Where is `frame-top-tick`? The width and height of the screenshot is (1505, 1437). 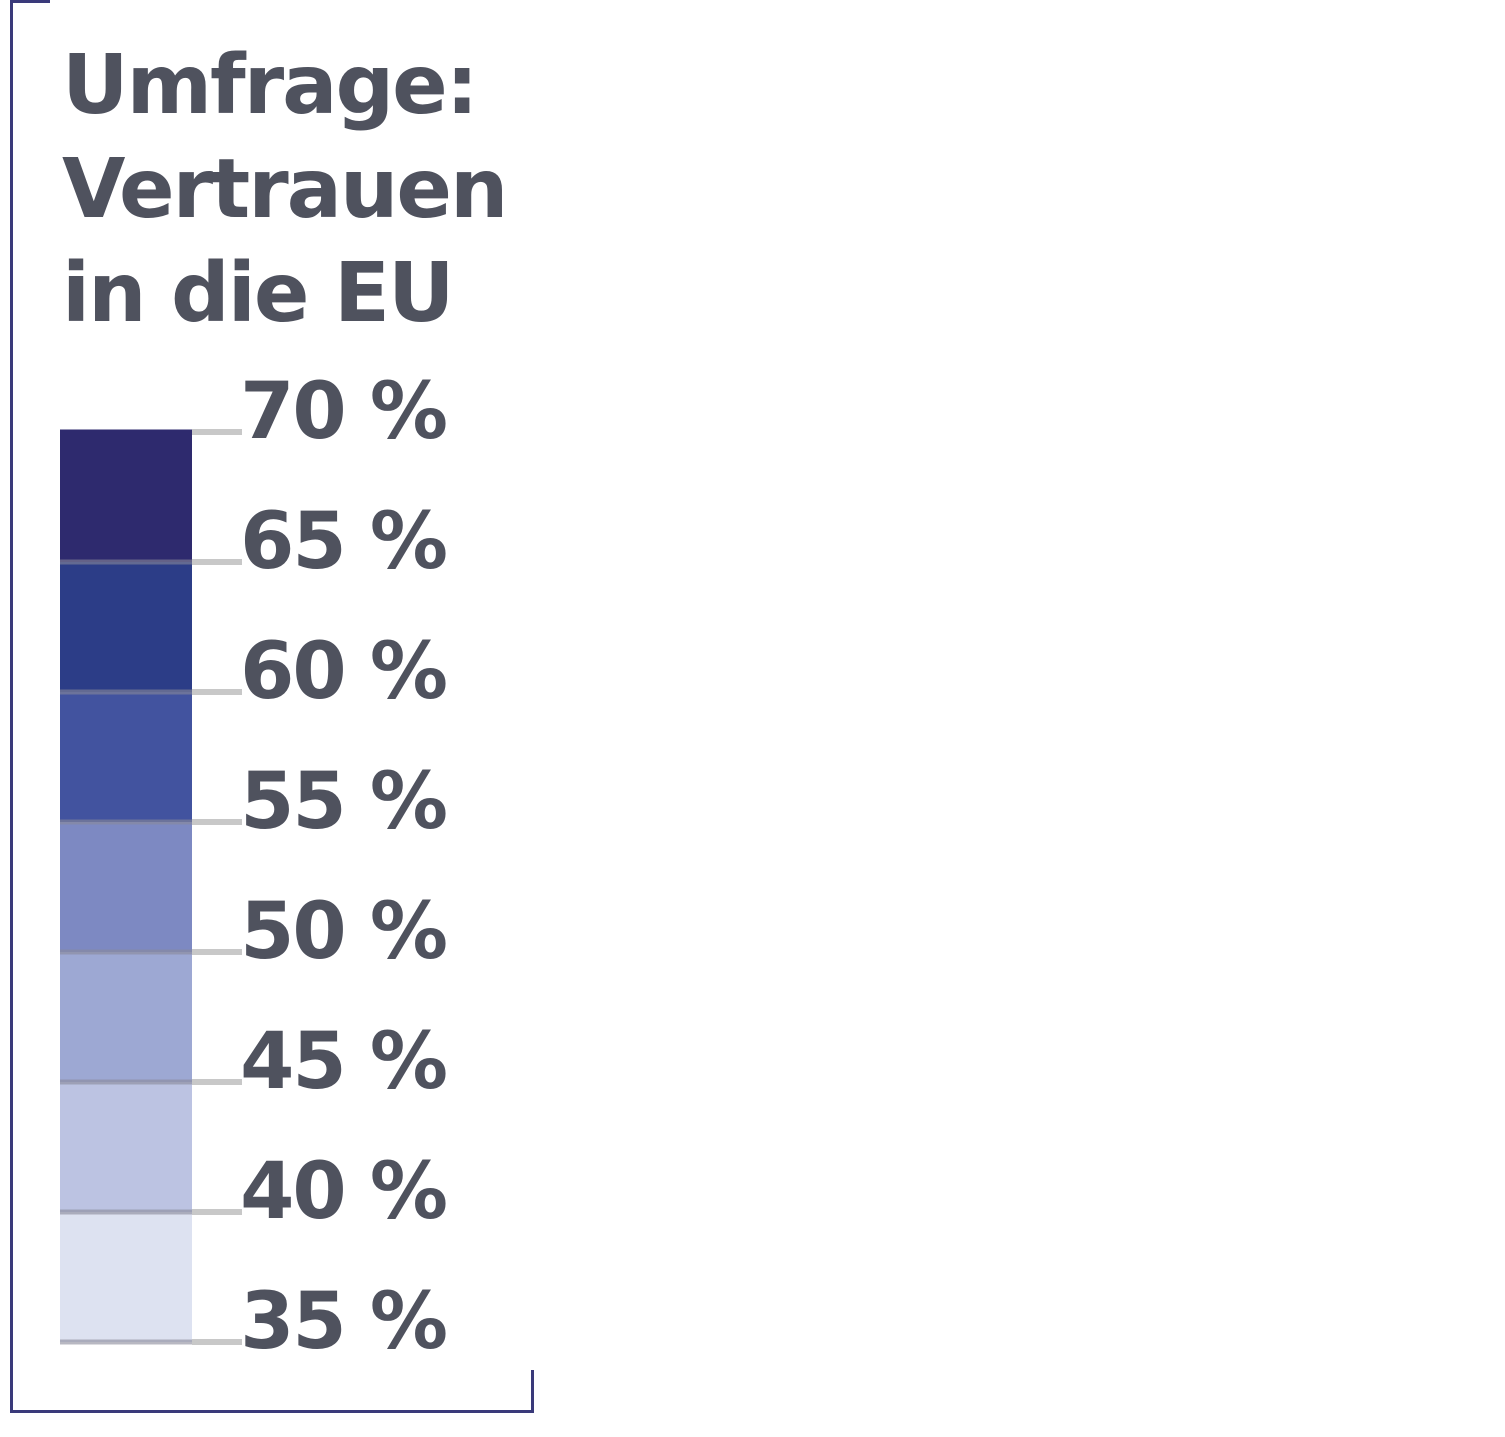 frame-top-tick is located at coordinates (30, 1).